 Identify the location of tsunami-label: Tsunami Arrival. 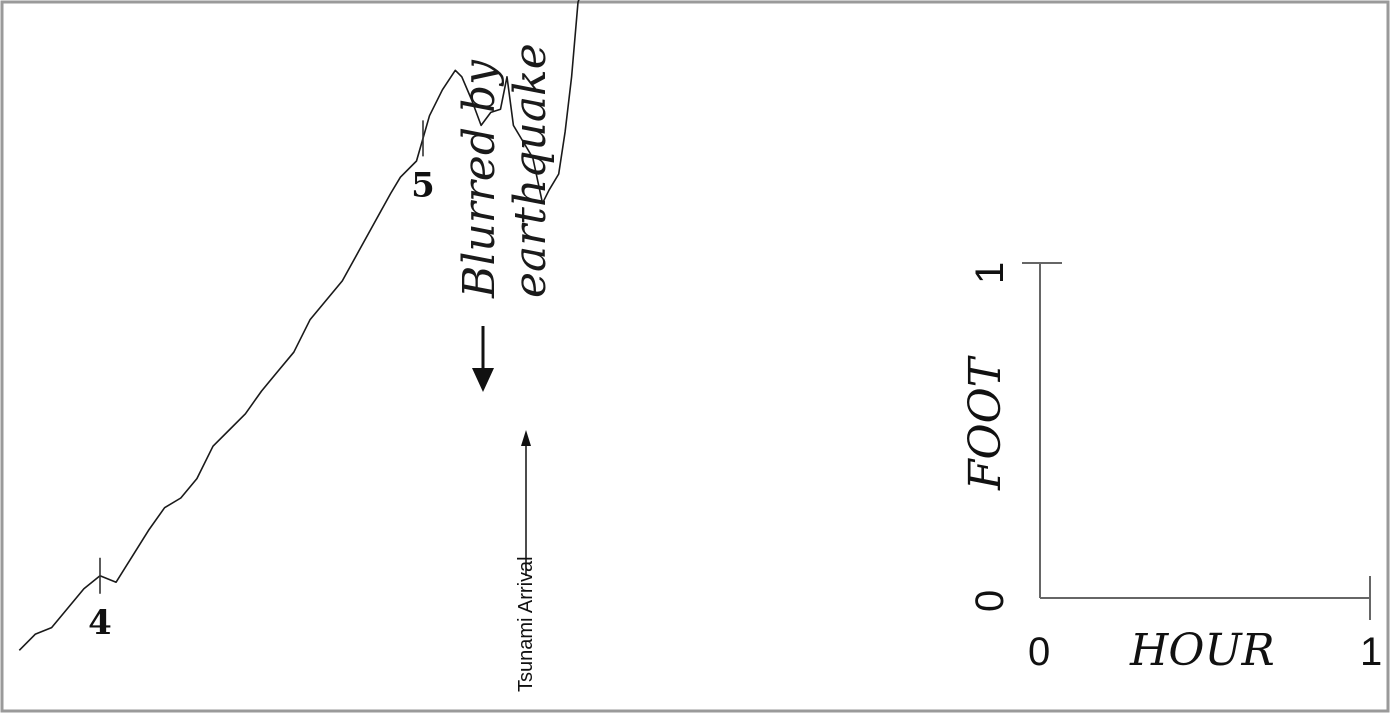
(526, 624).